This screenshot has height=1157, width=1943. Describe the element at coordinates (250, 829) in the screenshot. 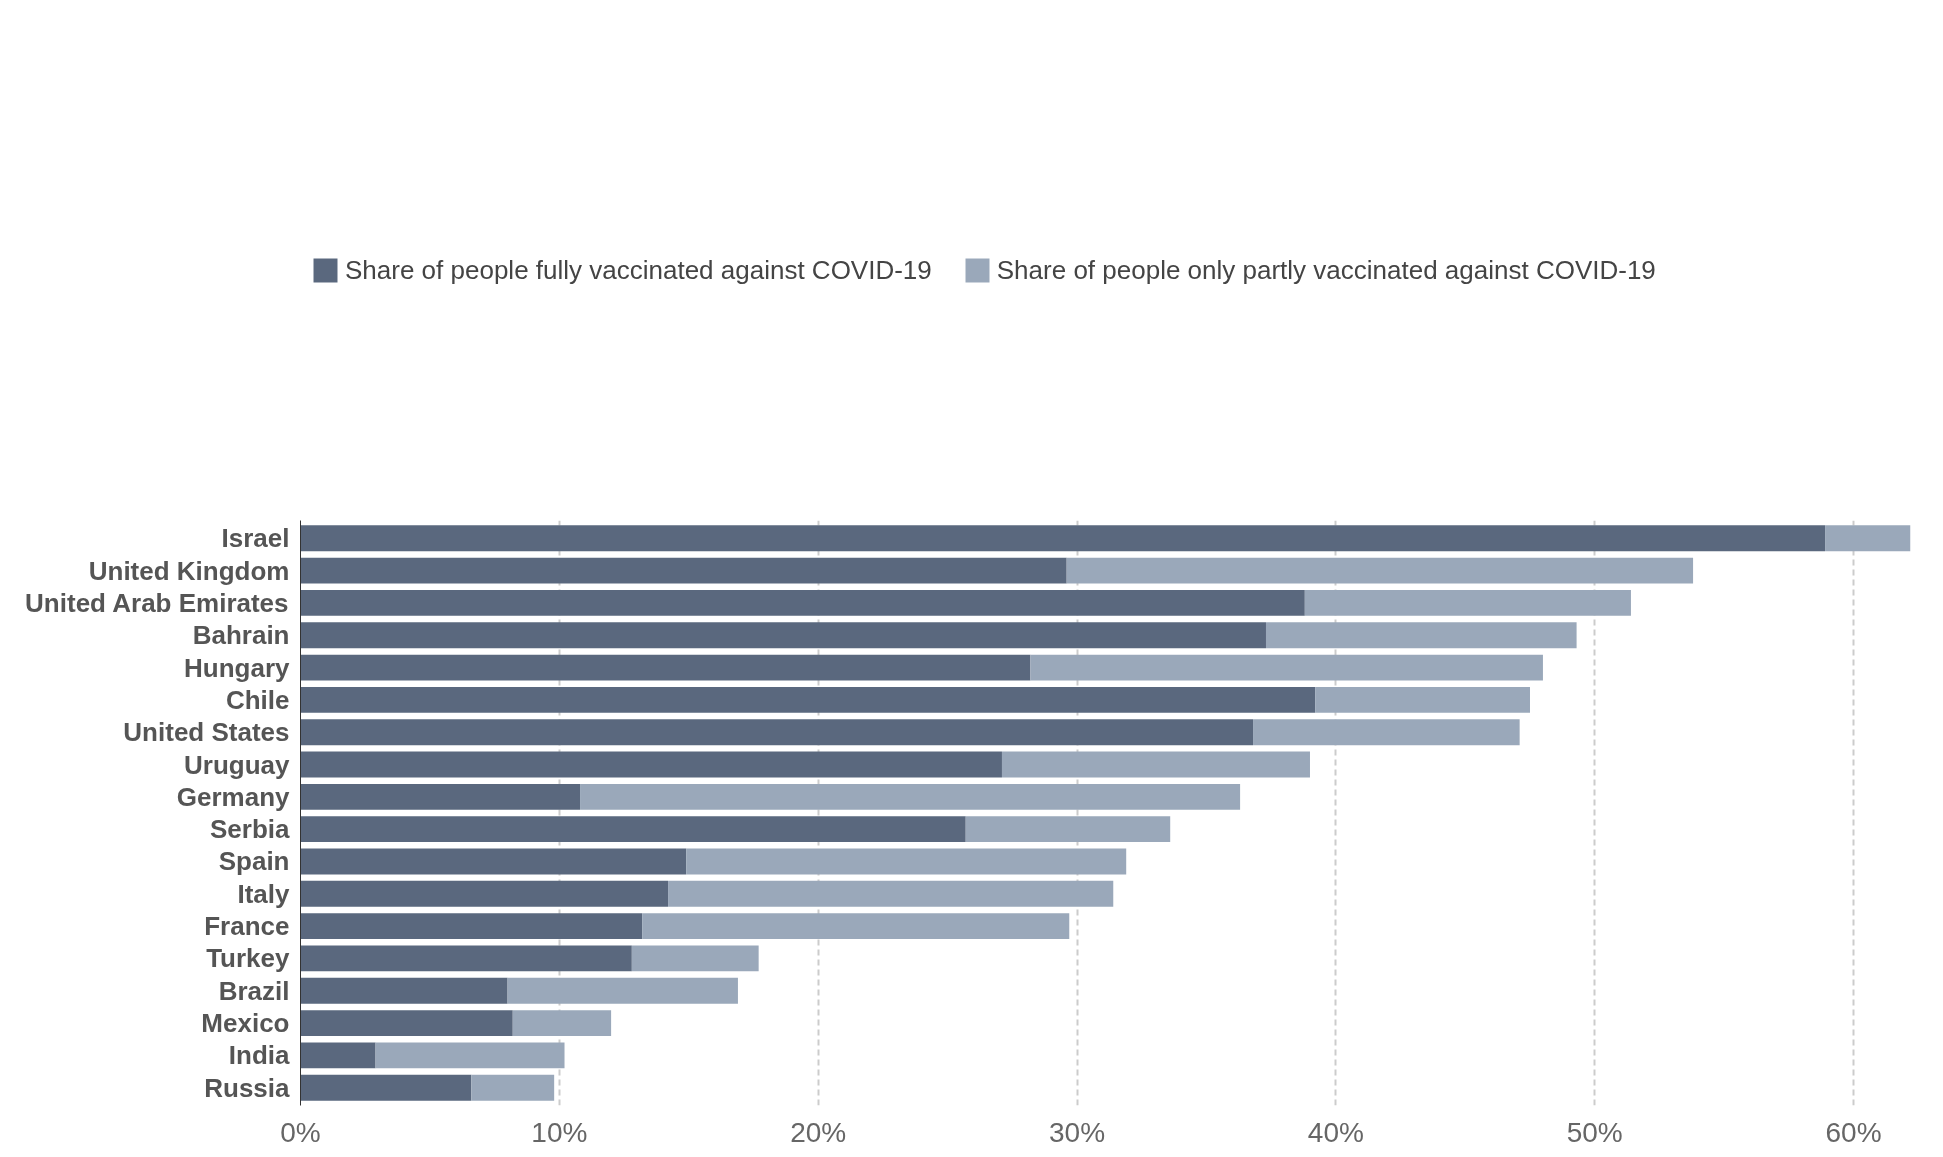

I see `y-tick-label: Serbia` at that location.